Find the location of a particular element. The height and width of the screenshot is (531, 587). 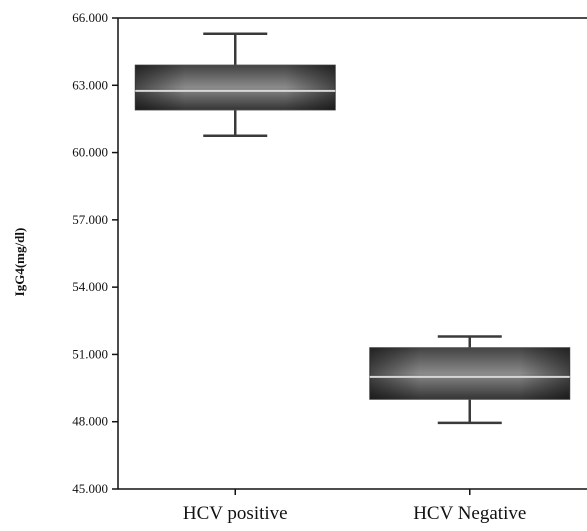

y-tick-label: 48.000 is located at coordinates (90, 421).